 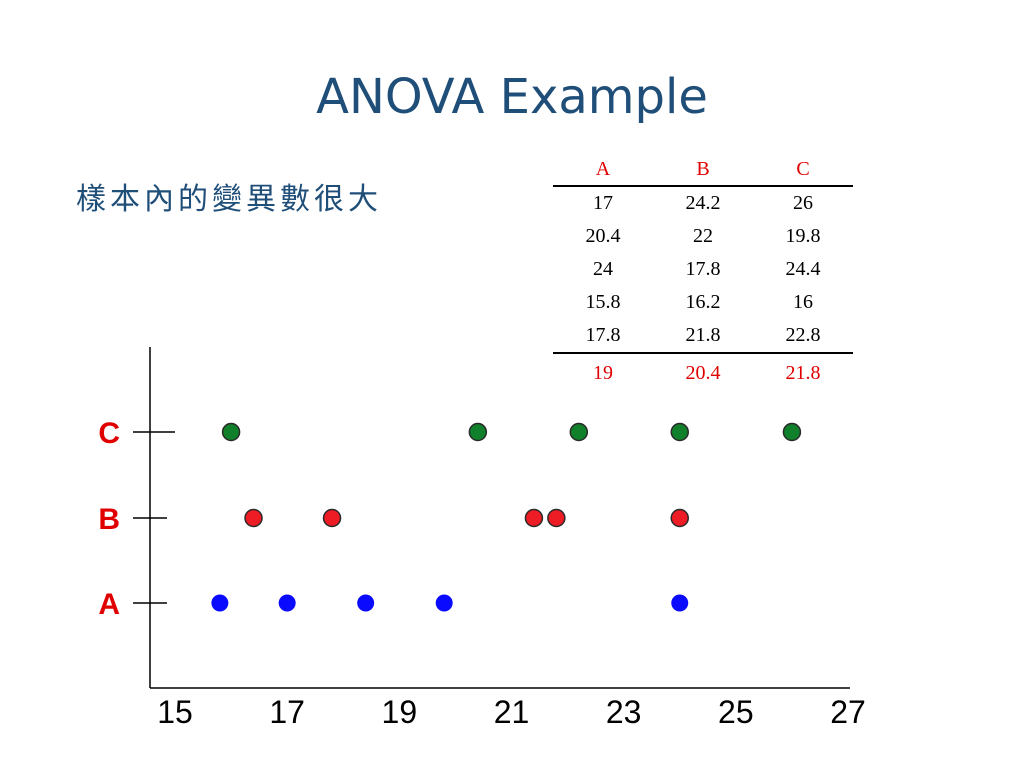 What do you see at coordinates (512, 712) in the screenshot?
I see `x-tick-label: 21` at bounding box center [512, 712].